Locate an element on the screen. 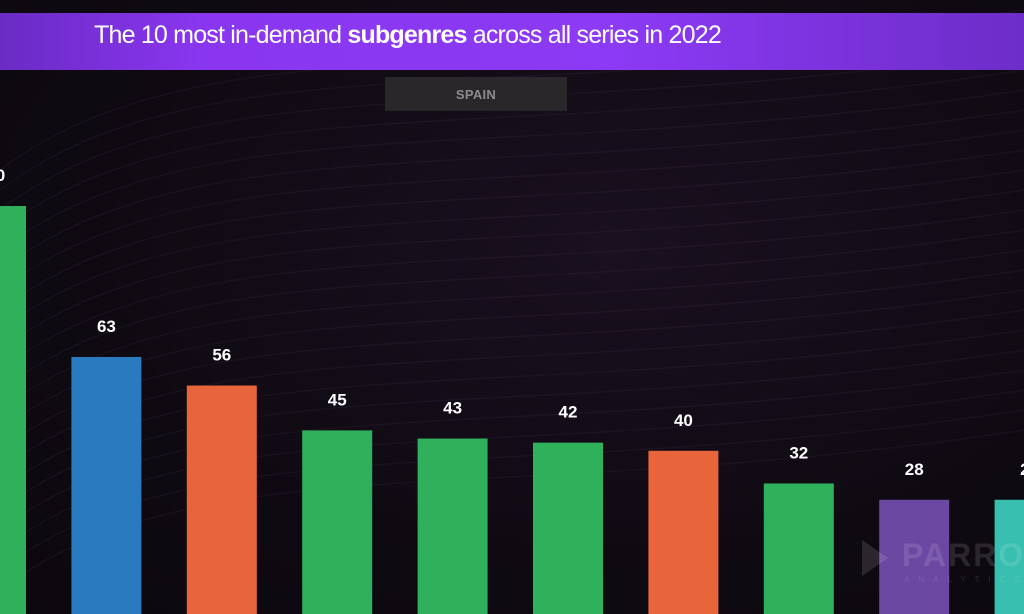 This screenshot has height=614, width=1024. watermark-sub: ANALYTICS is located at coordinates (964, 579).